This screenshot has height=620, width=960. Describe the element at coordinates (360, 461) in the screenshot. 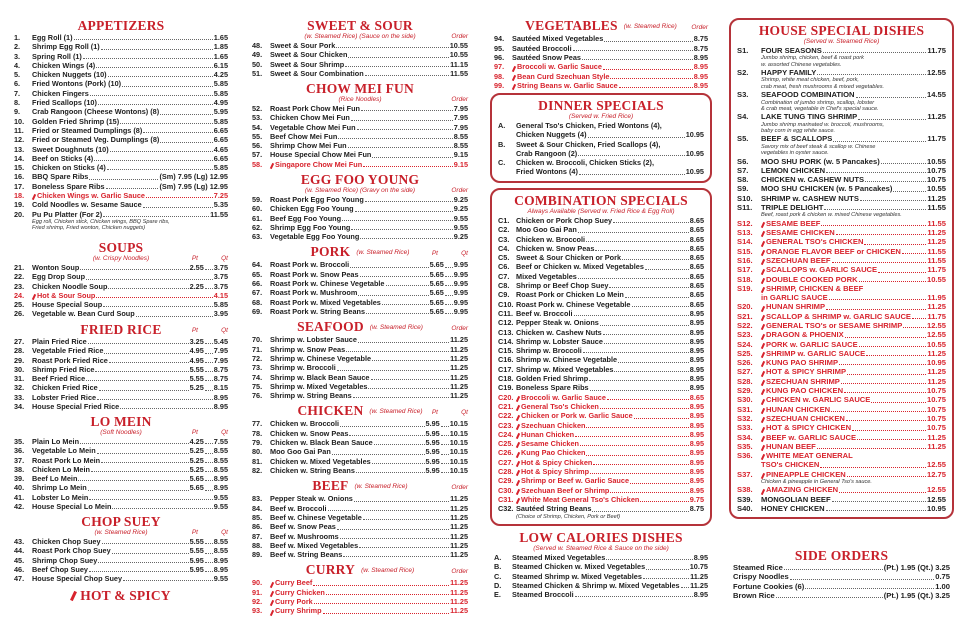

I see `menu-item: 81. Chicken w. Mixed Vegetables 5.95 10.15` at that location.